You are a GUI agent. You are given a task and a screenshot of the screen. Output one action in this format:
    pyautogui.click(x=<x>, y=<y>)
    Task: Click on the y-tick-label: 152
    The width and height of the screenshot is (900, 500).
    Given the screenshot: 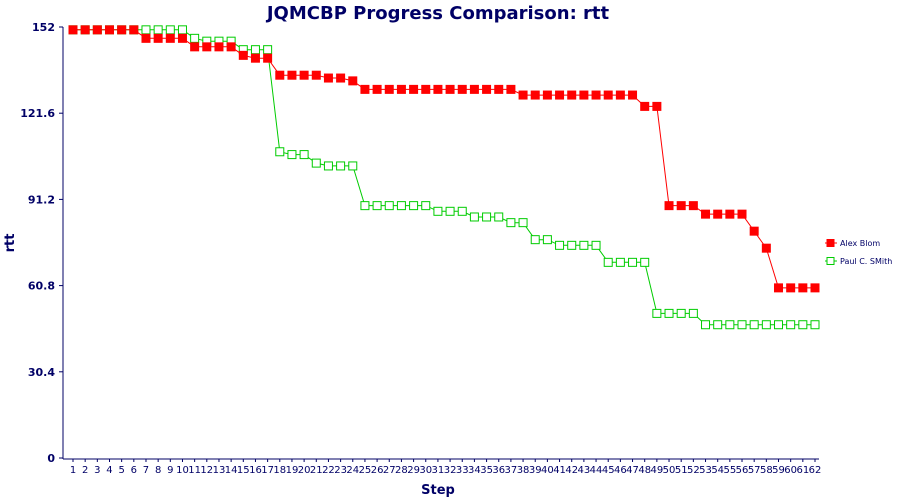 What is the action you would take?
    pyautogui.click(x=43, y=27)
    